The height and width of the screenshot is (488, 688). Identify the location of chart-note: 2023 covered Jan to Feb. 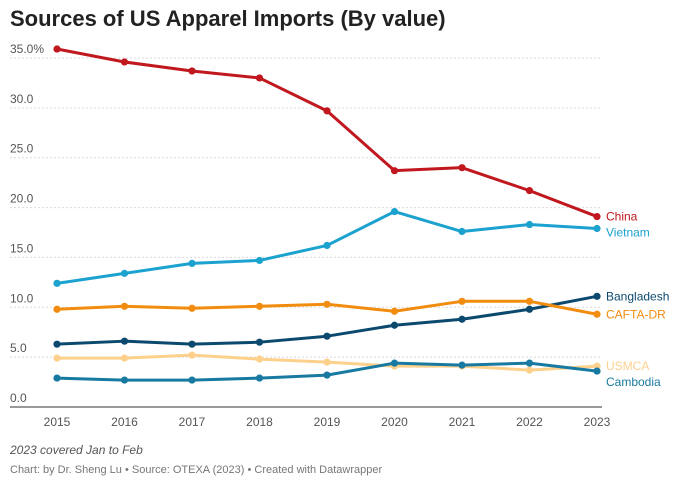
(76, 450).